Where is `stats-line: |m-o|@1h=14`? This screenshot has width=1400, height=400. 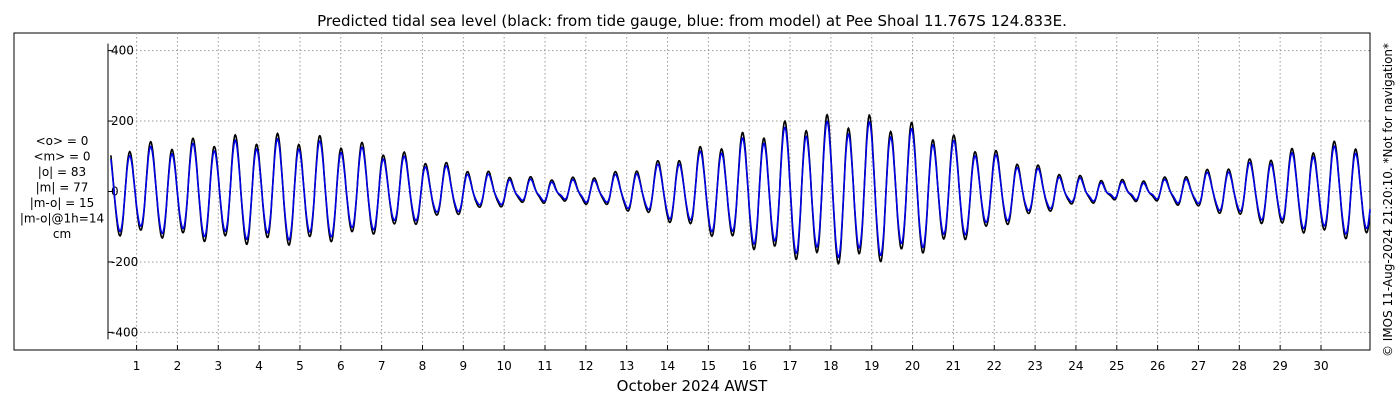
stats-line: |m-o|@1h=14 is located at coordinates (62, 219).